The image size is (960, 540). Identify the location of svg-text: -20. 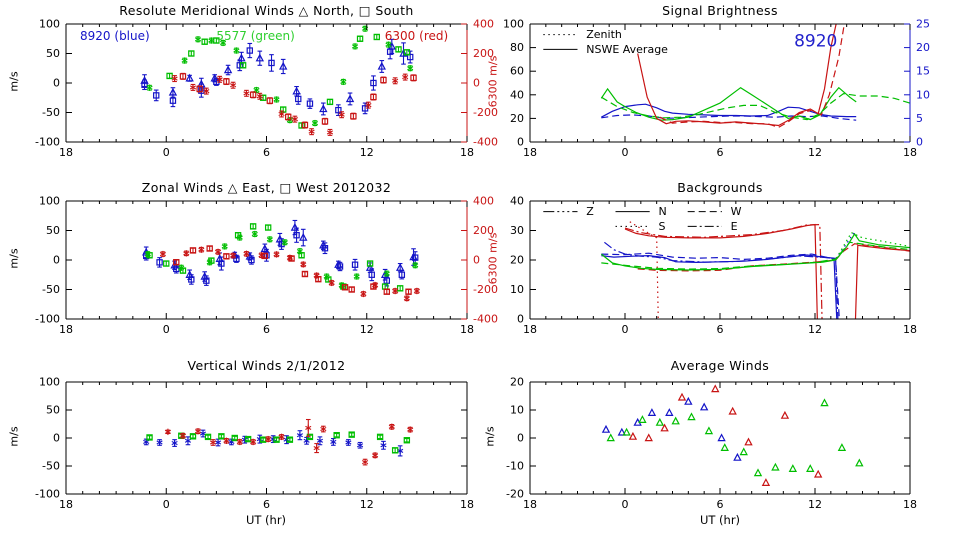
(515, 494).